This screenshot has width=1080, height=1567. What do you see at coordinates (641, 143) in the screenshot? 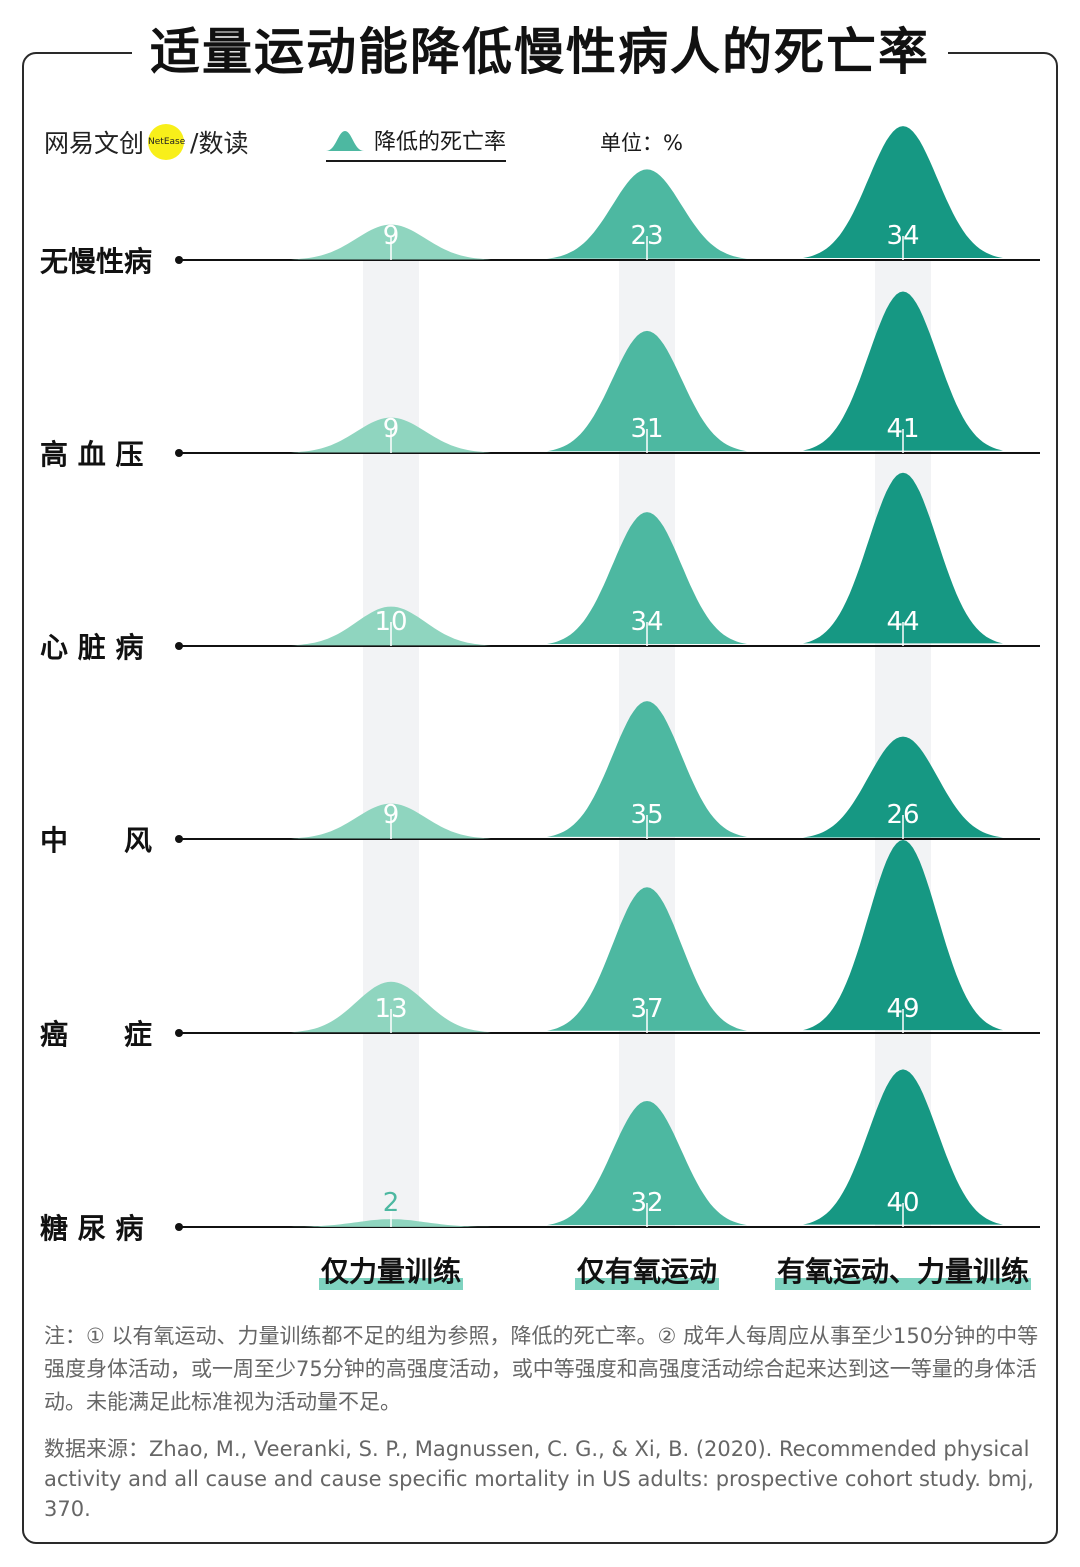
I see `unit-label: 单位：%` at bounding box center [641, 143].